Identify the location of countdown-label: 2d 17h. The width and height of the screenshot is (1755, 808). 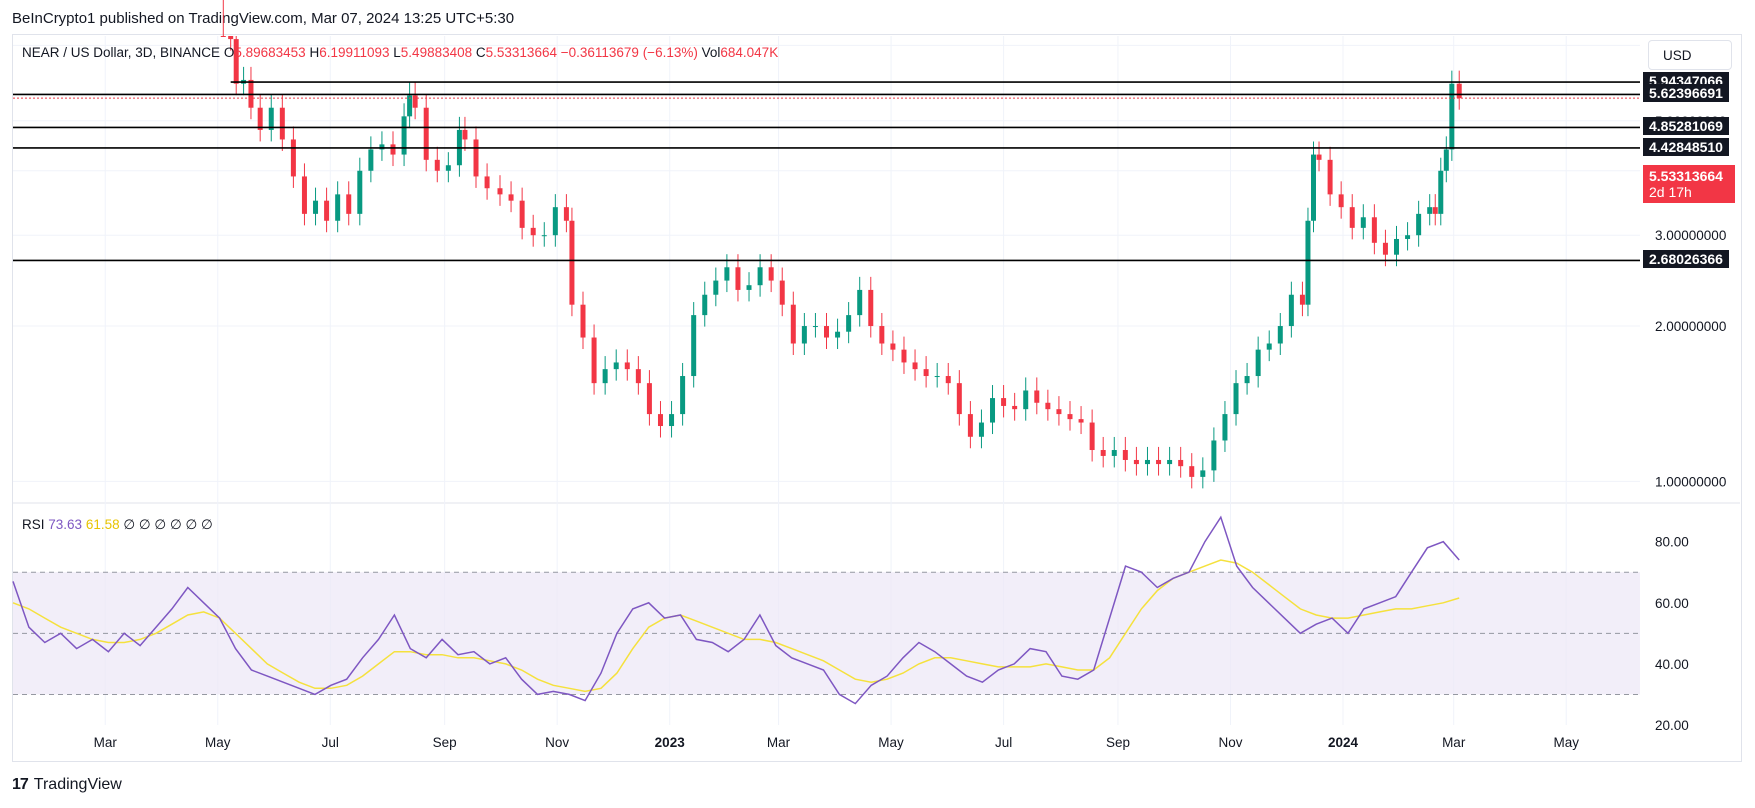
(1670, 192).